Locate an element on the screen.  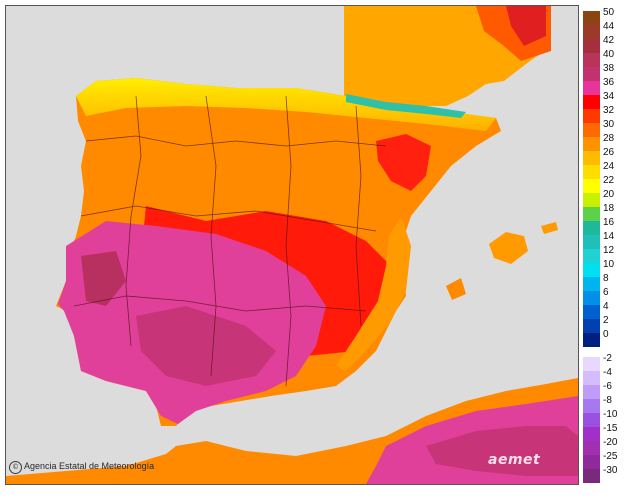
north-coast-band is located at coordinates (286, 104).